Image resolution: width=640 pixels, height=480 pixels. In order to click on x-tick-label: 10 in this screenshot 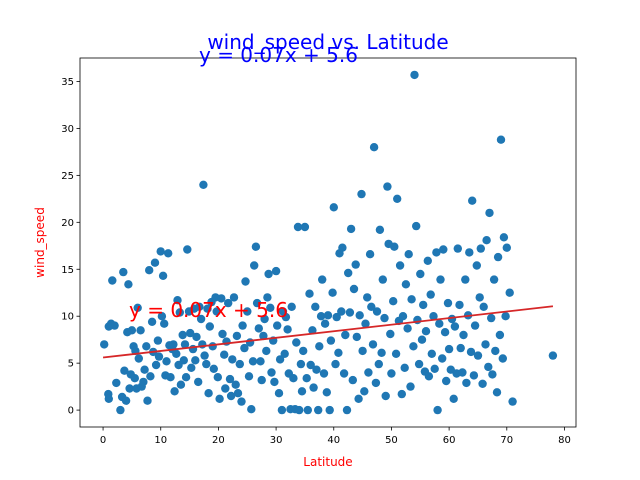, I will do `click(160, 440)`.